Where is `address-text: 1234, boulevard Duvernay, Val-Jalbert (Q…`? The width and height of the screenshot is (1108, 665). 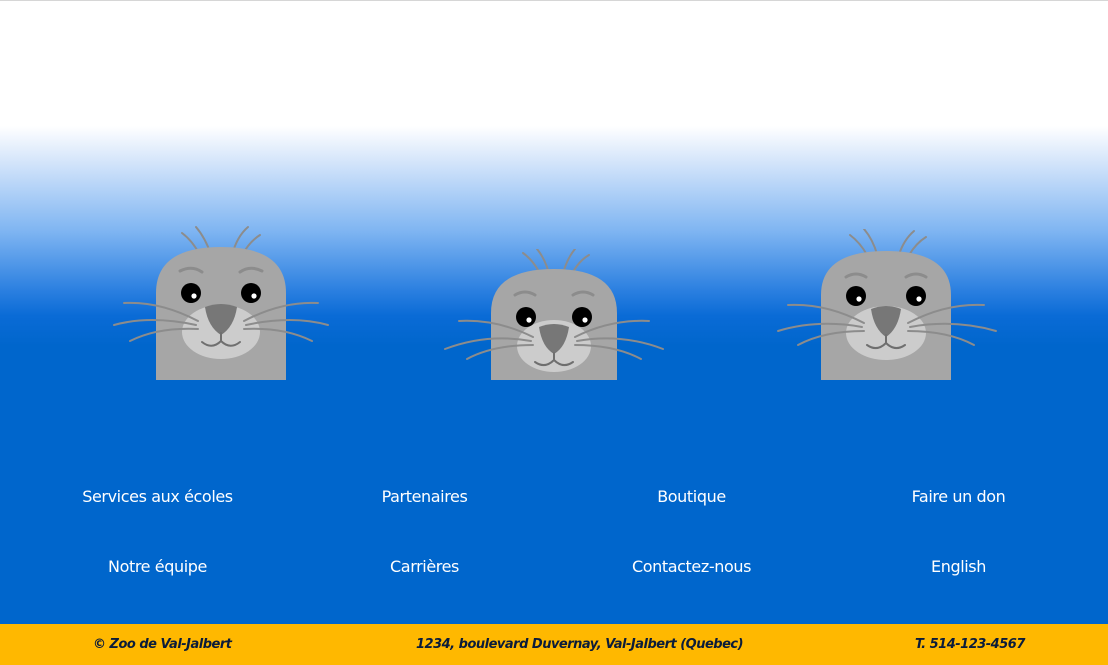
address-text: 1234, boulevard Duvernay, Val-Jalbert (Q… is located at coordinates (580, 644).